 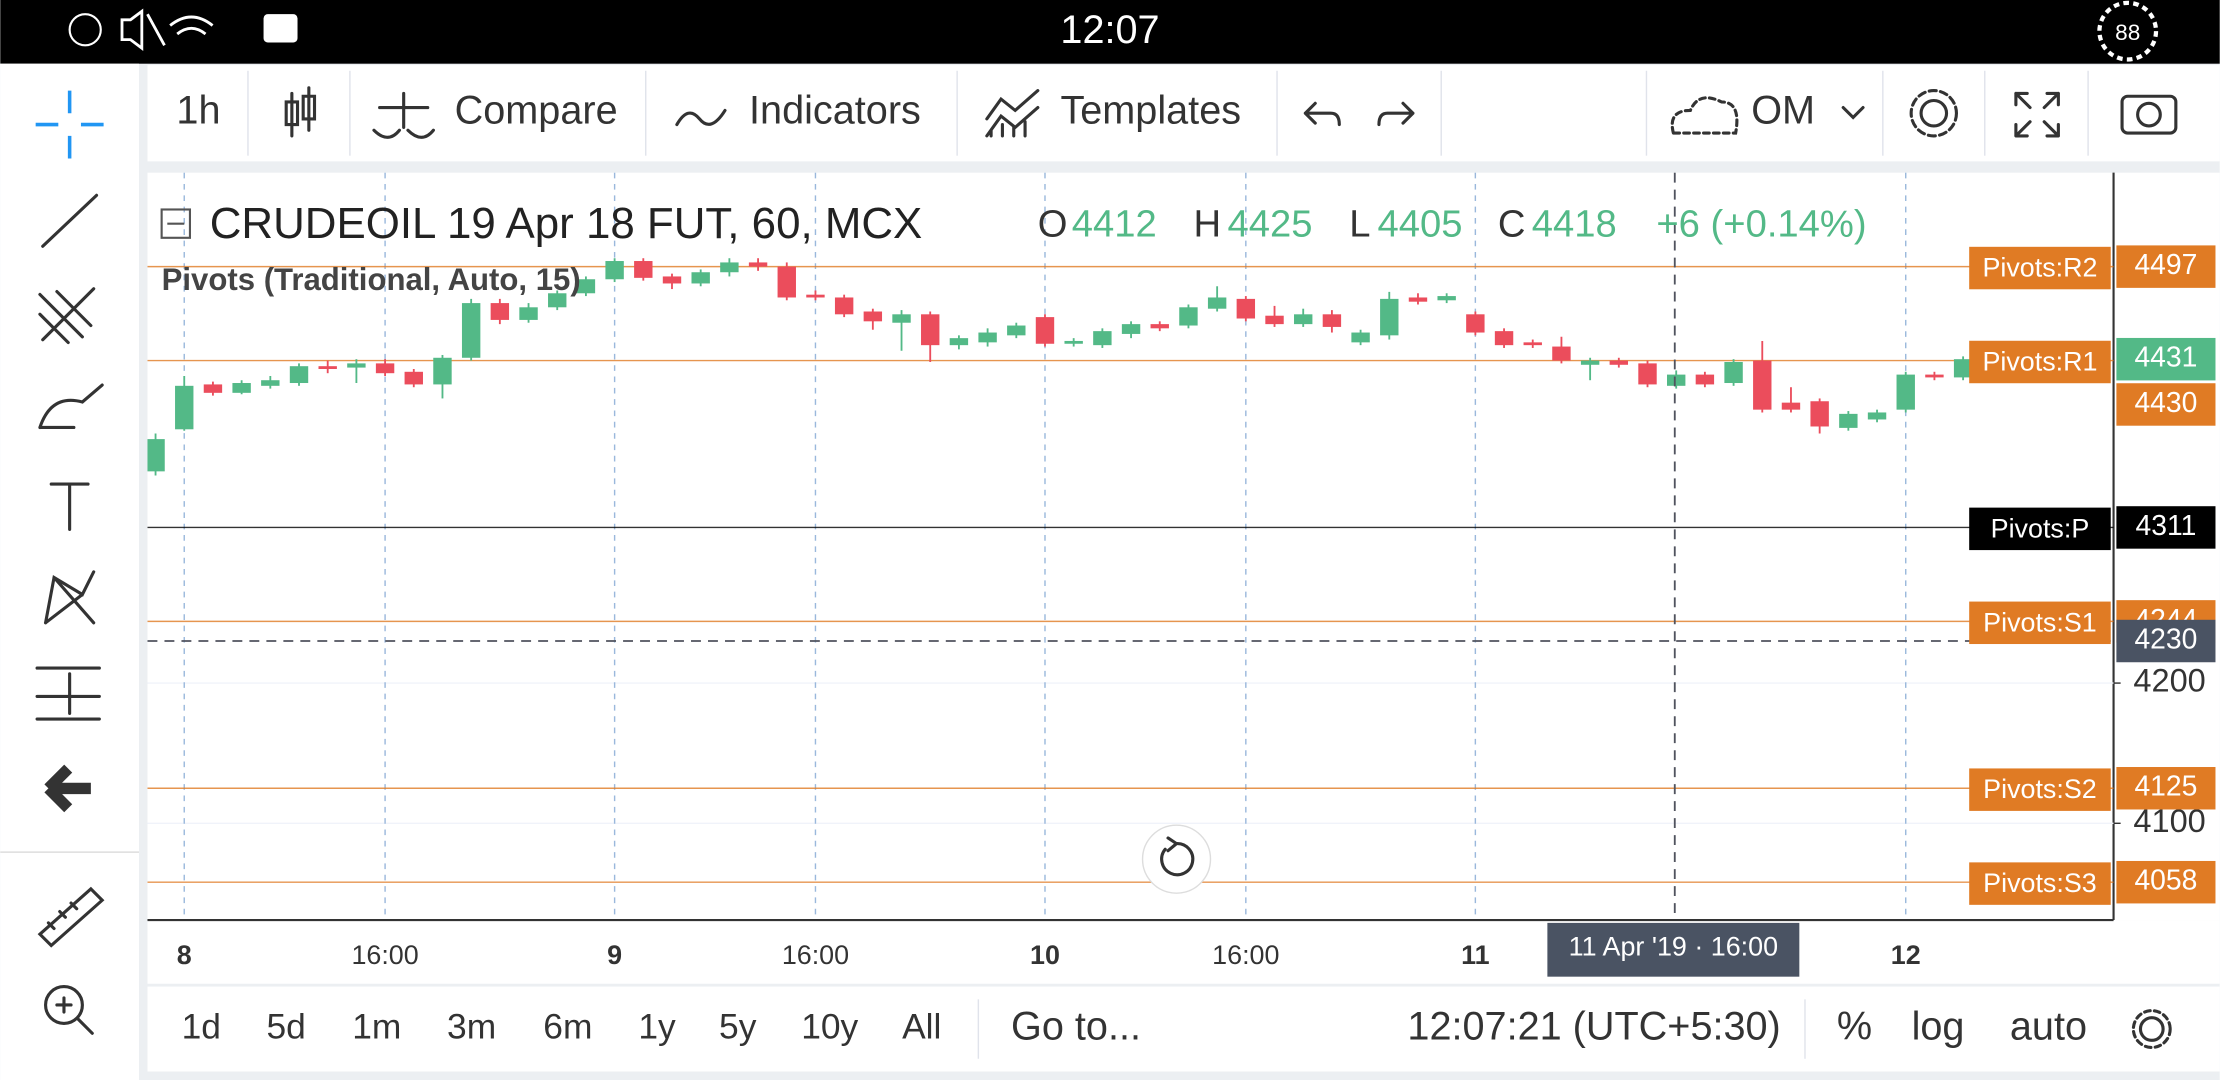 What do you see at coordinates (2040, 883) in the screenshot?
I see `pivot-label: Pivots:S3` at bounding box center [2040, 883].